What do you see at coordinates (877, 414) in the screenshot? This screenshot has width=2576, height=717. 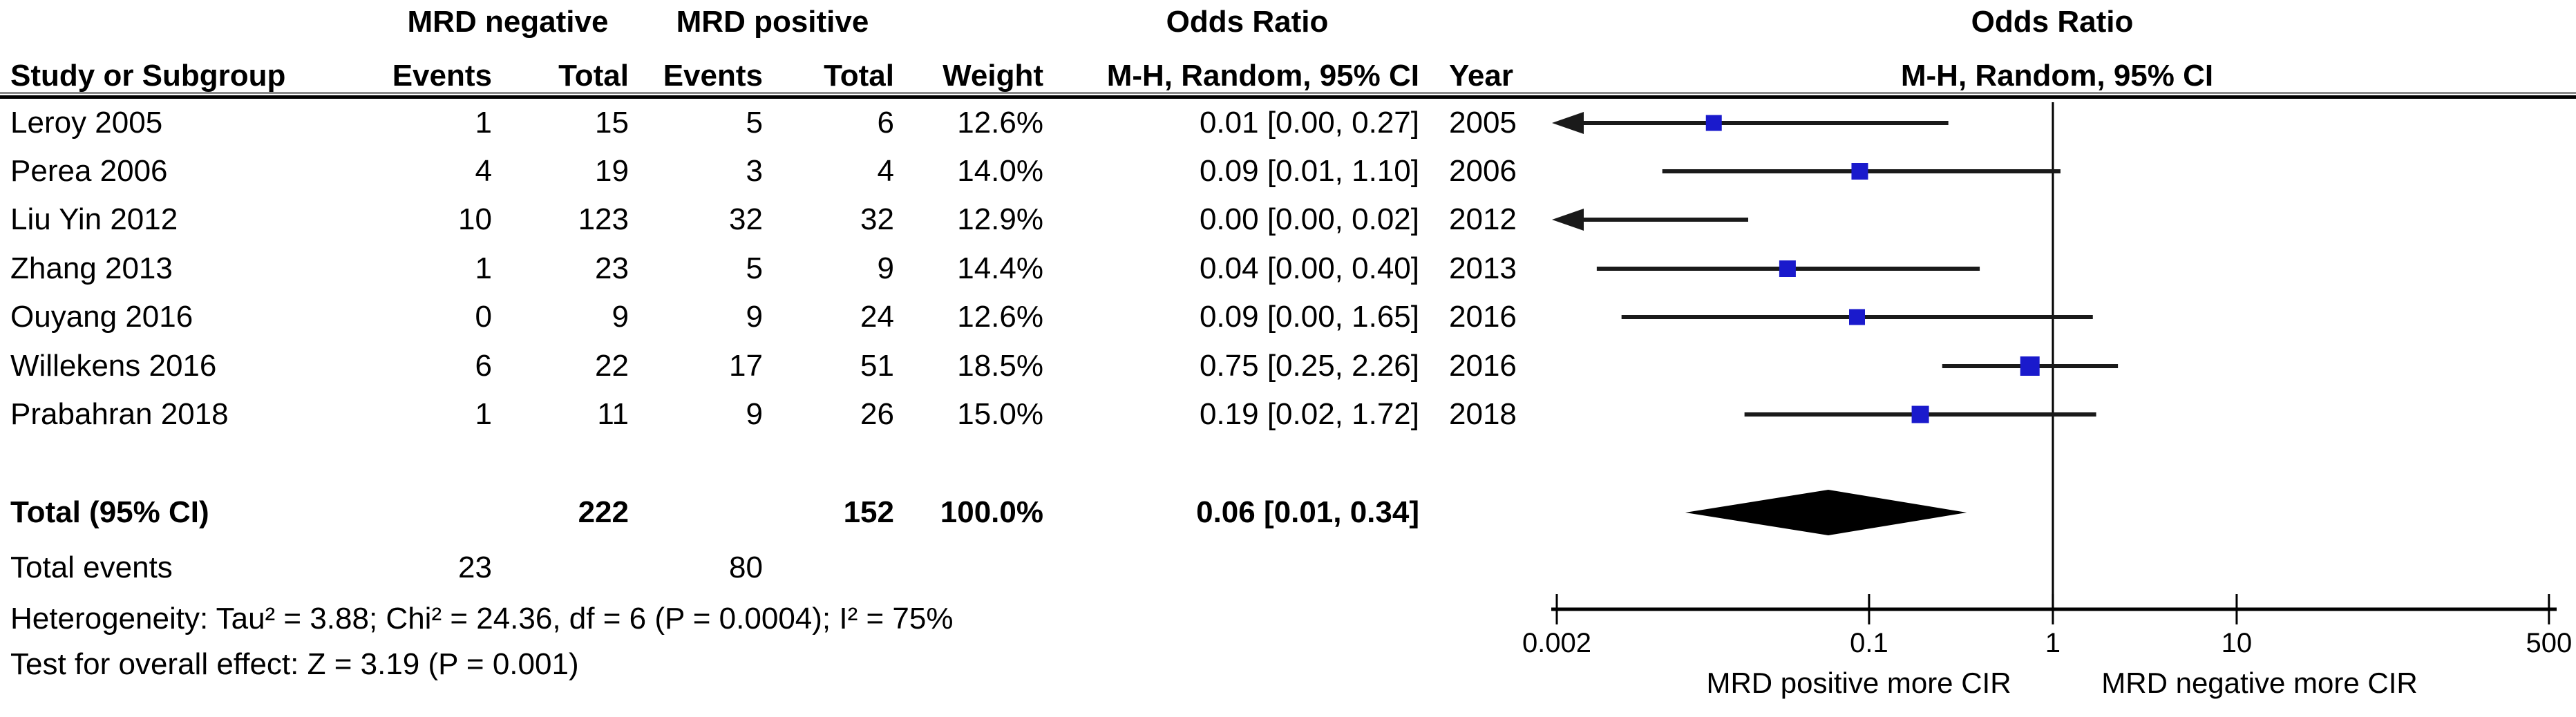 I see `total-positive: 26` at bounding box center [877, 414].